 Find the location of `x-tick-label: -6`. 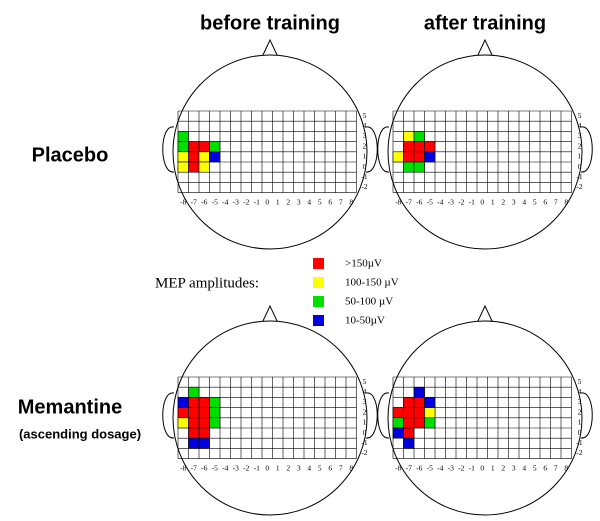

x-tick-label: -6 is located at coordinates (204, 467).